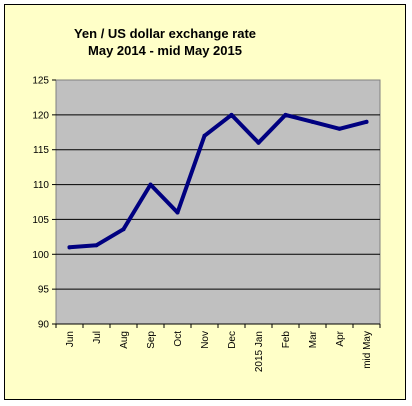  What do you see at coordinates (151, 340) in the screenshot?
I see `x-tick-label: Sep` at bounding box center [151, 340].